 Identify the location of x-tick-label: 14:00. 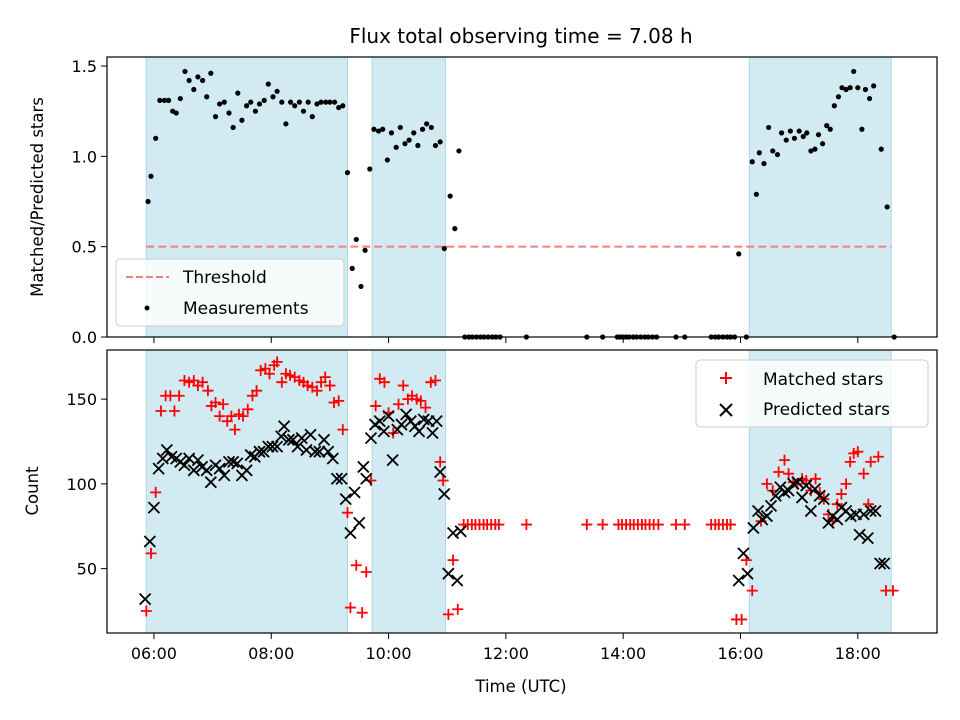
(623, 653).